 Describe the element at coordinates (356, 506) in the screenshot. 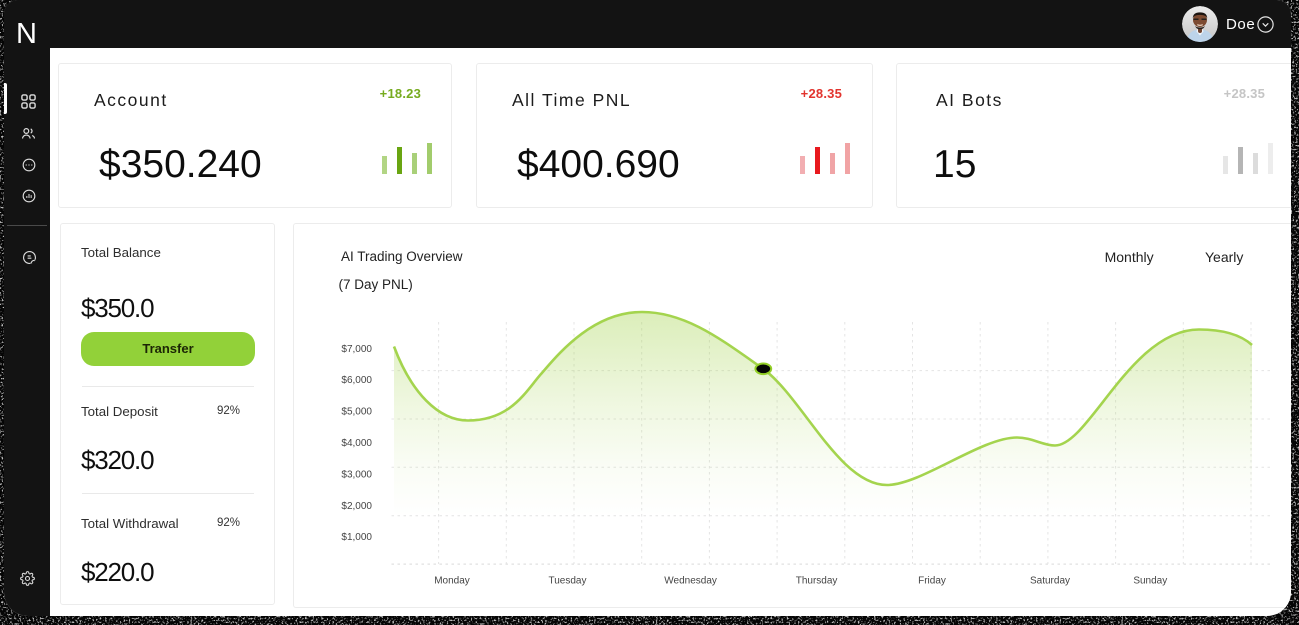

I see `svg-text: $2,000` at that location.